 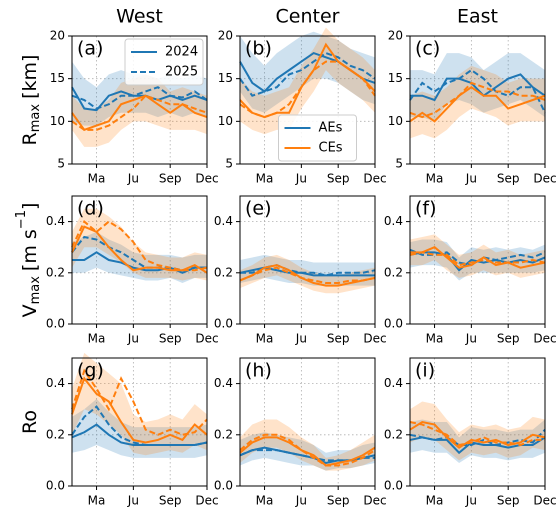 I want to click on panel-label: (b), so click(x=258, y=49).